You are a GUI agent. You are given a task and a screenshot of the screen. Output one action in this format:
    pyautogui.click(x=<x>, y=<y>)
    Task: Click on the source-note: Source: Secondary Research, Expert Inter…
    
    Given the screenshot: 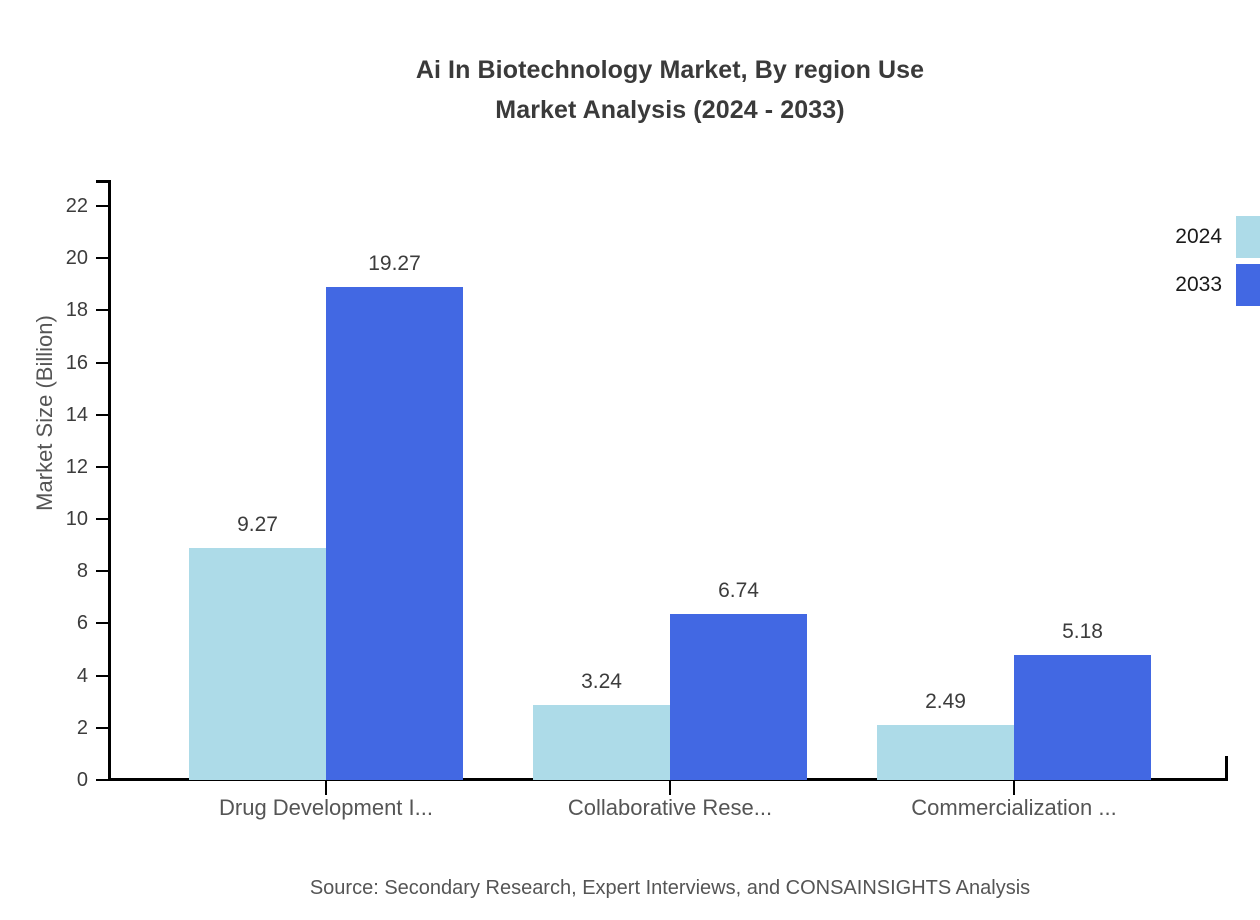 What is the action you would take?
    pyautogui.click(x=670, y=888)
    